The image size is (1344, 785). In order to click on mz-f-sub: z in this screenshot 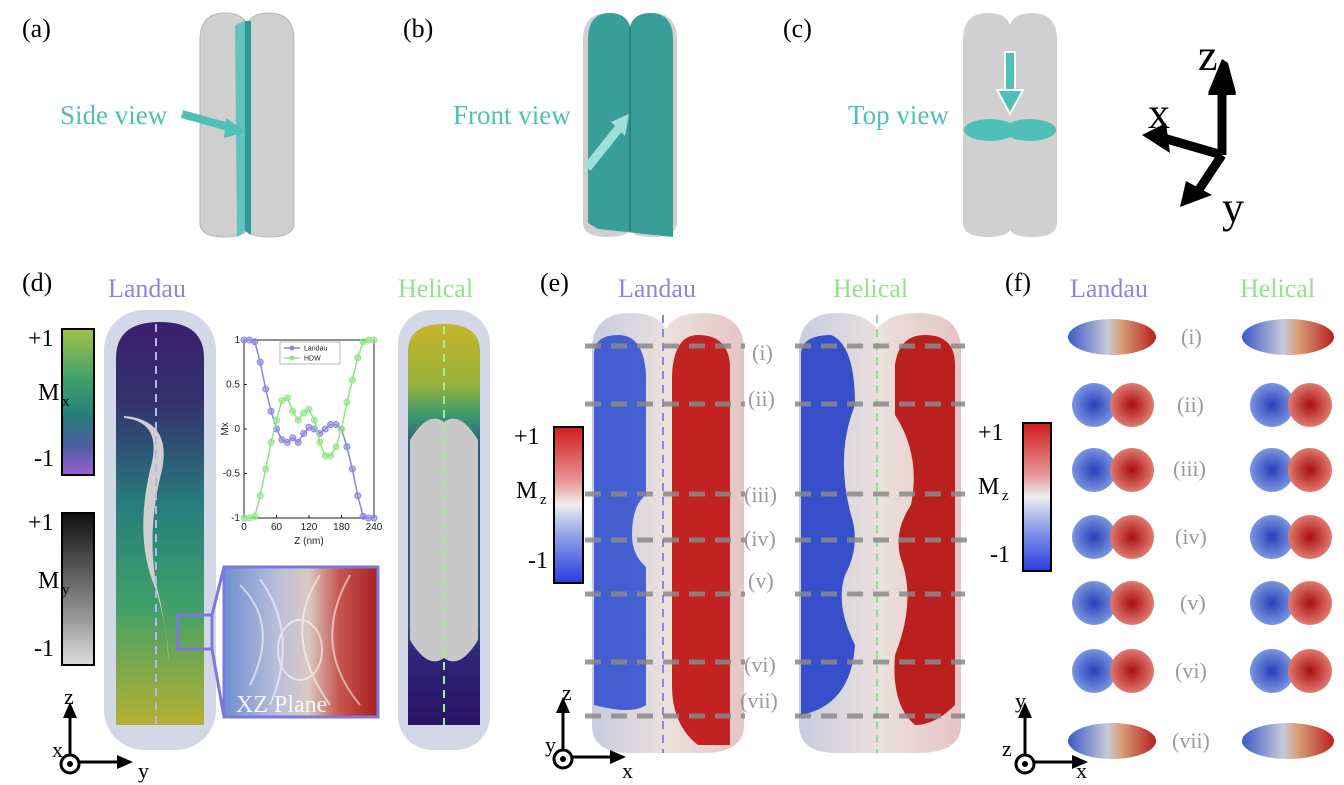, I will do `click(1005, 496)`.